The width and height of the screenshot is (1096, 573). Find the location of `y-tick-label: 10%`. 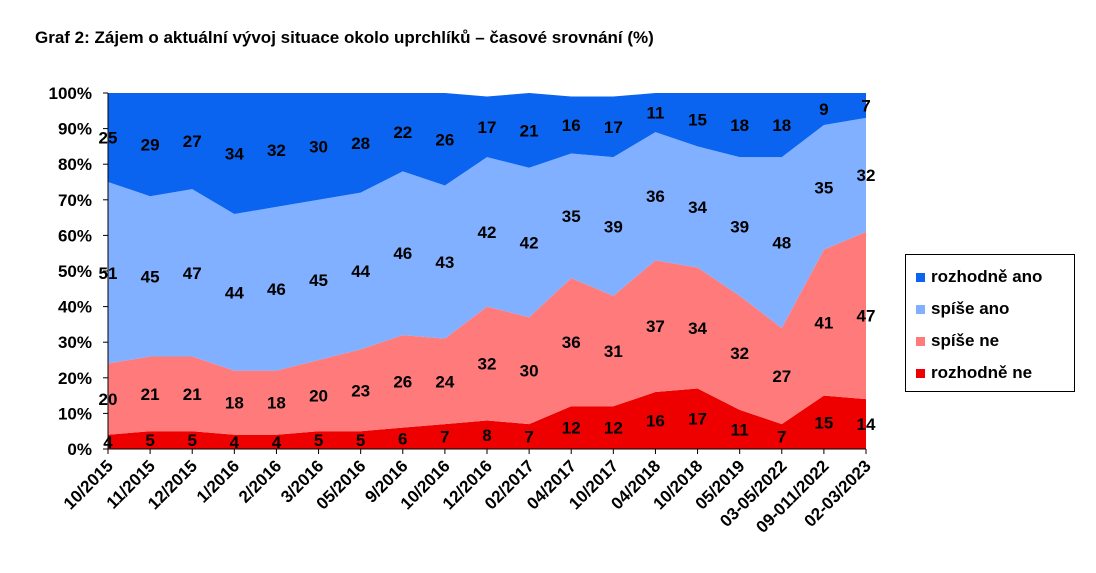

y-tick-label: 10% is located at coordinates (75, 413).